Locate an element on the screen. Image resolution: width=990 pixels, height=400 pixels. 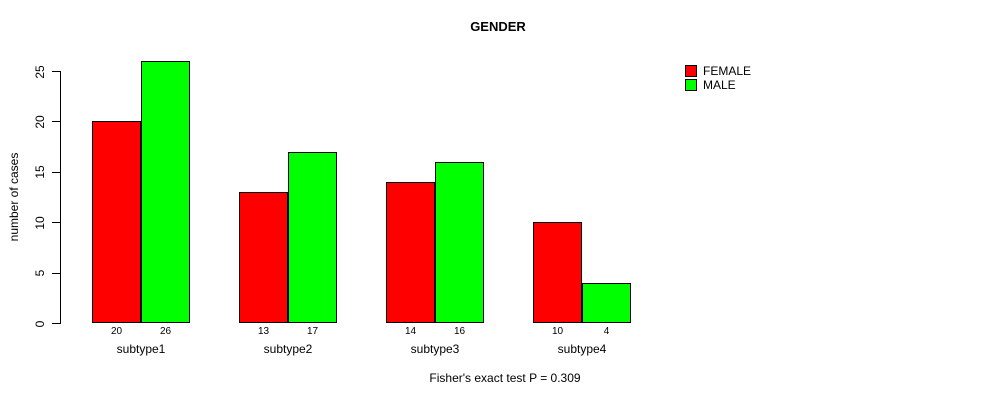
category-label-subtype3: subtype3 is located at coordinates (435, 349).